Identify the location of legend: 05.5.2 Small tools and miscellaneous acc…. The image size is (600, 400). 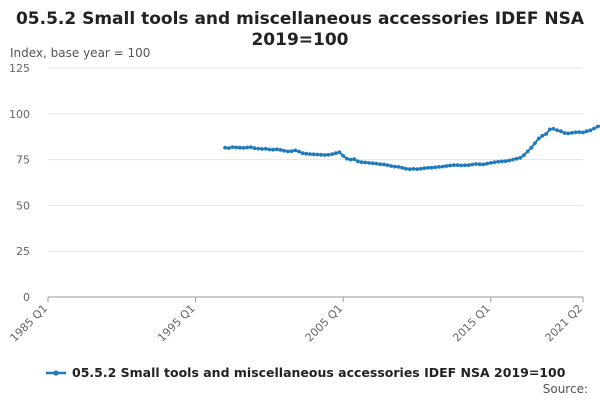
(306, 372).